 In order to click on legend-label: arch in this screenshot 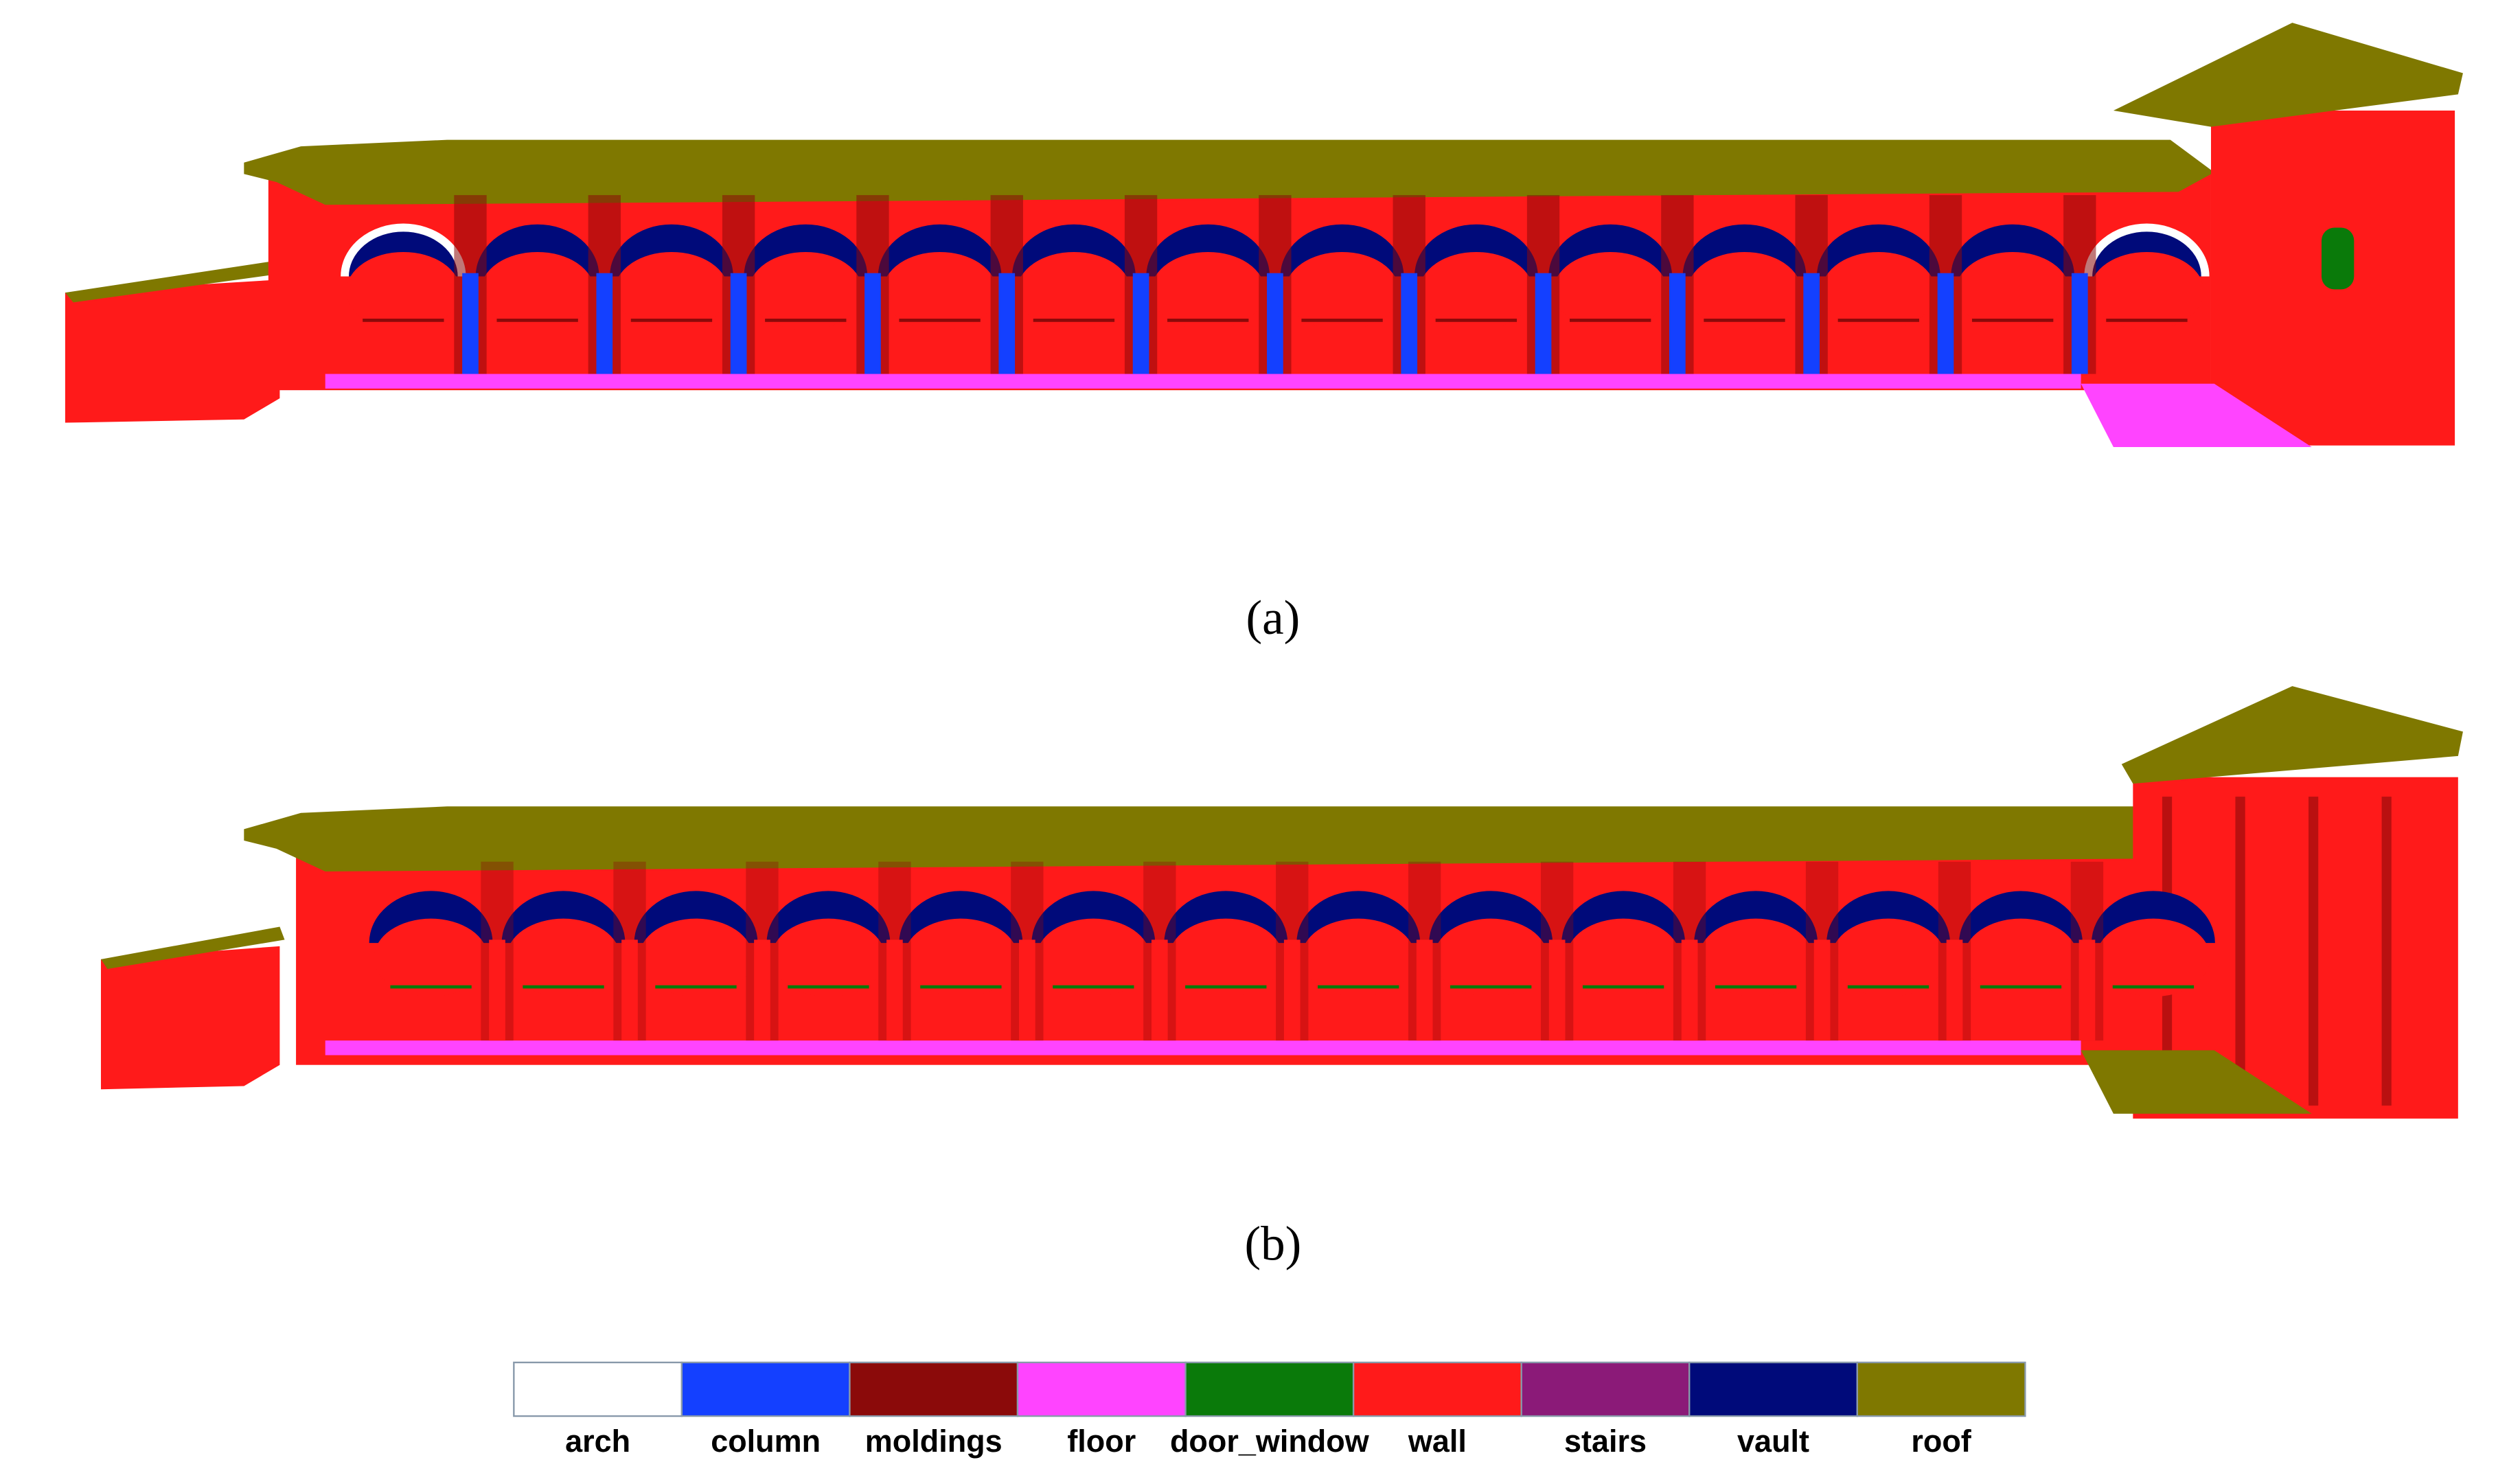, I will do `click(597, 1441)`.